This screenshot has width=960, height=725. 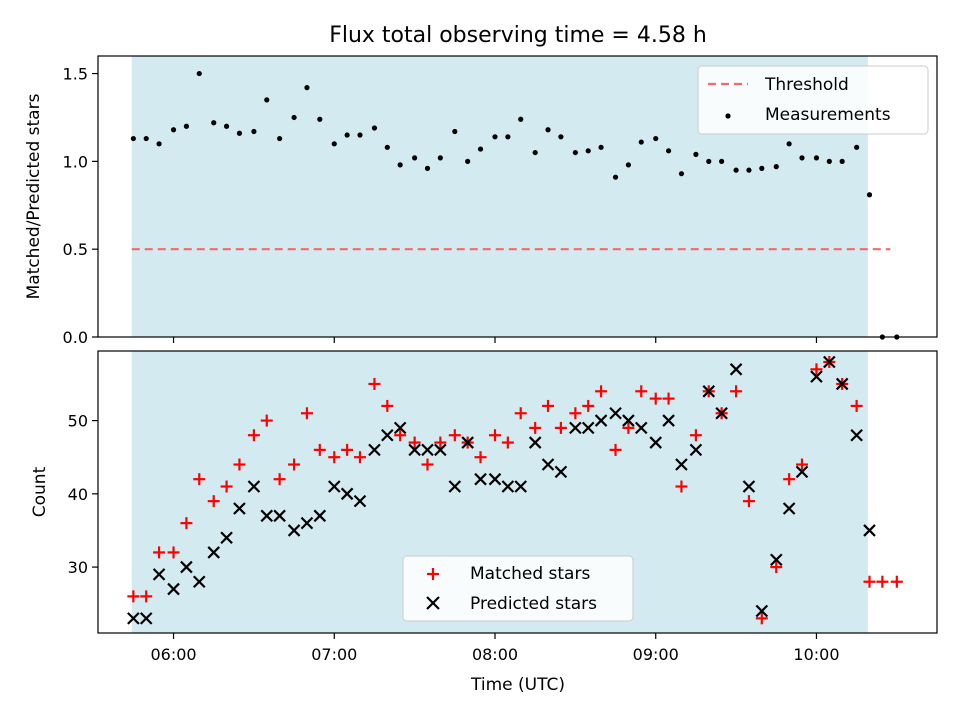 I want to click on bottom-xlabel: Time (UTC), so click(x=517, y=685).